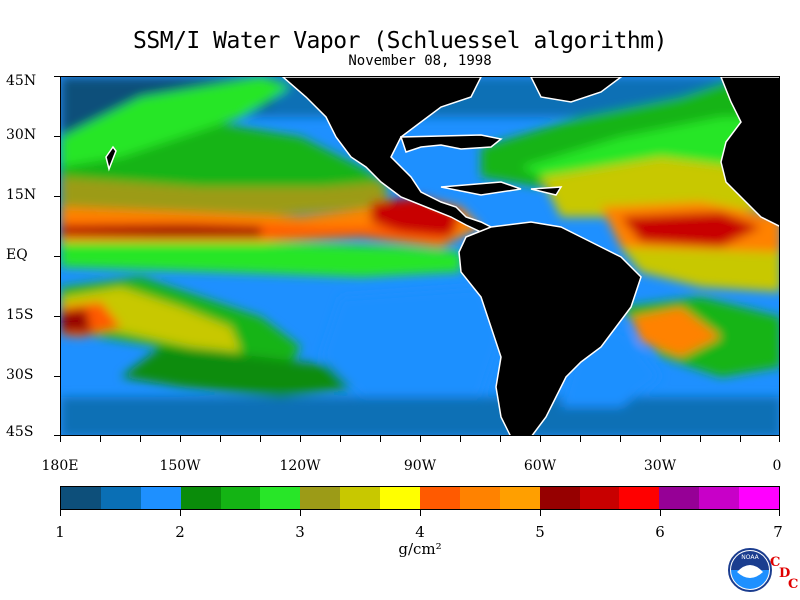 This screenshot has height=600, width=800. I want to click on cdc-letter: D, so click(785, 573).